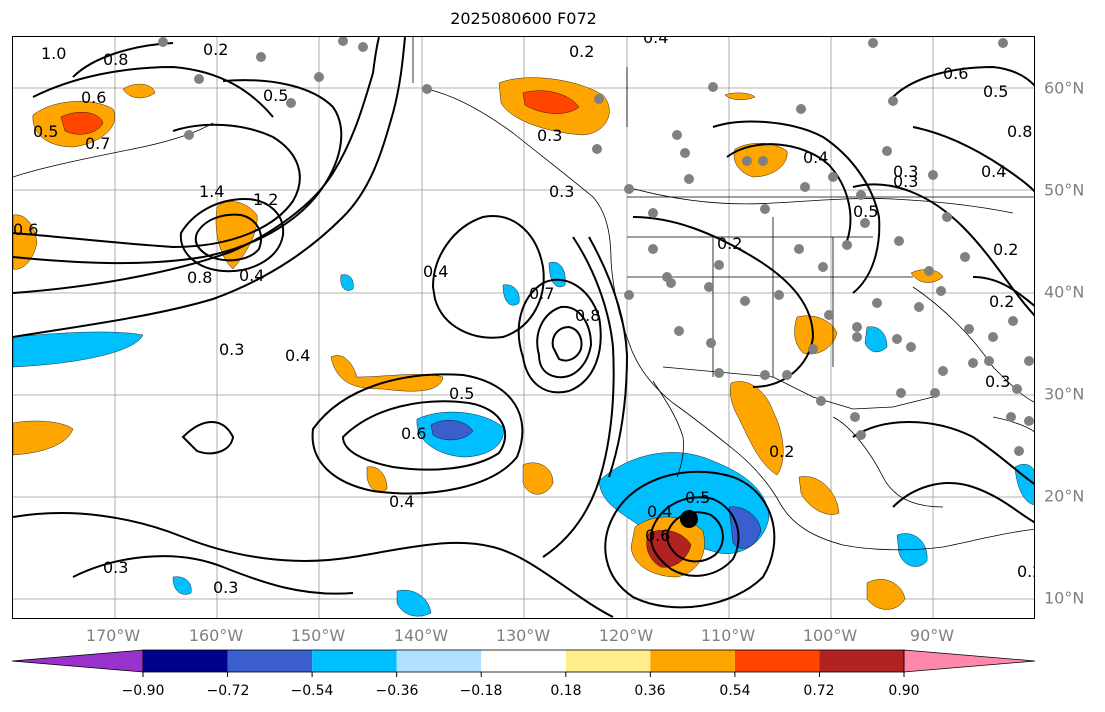 The width and height of the screenshot is (1105, 712). I want to click on colorbar-extend-high, so click(969, 661).